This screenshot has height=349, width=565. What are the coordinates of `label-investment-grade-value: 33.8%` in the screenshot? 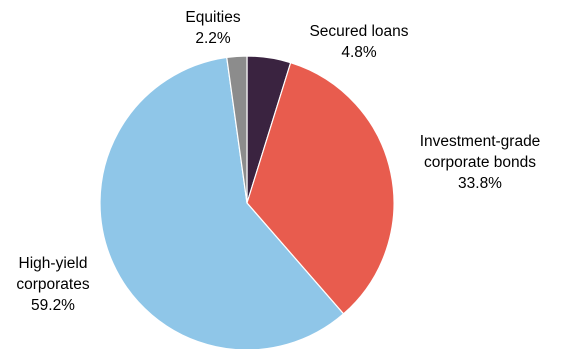 It's located at (480, 183).